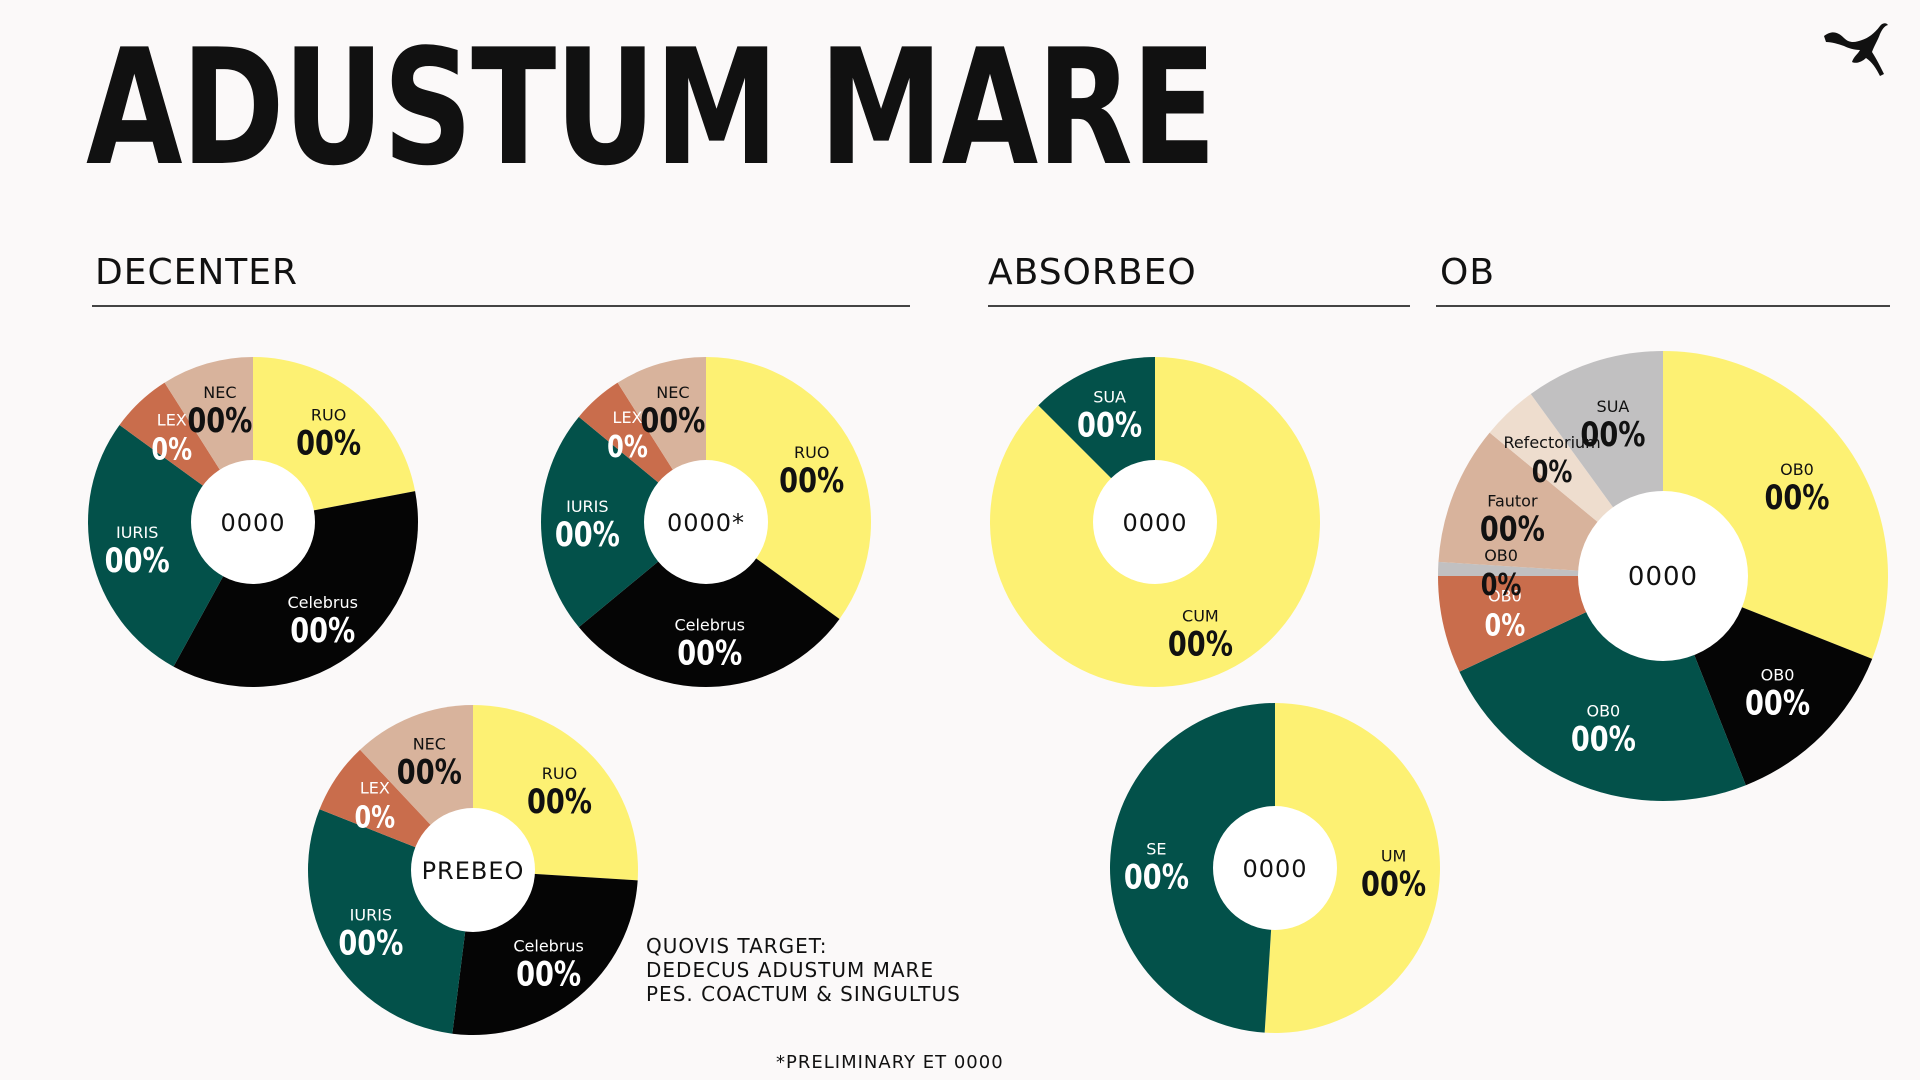 The width and height of the screenshot is (1920, 1080). I want to click on target-note-line: PES. COACTUM & SINGULTUS, so click(803, 994).